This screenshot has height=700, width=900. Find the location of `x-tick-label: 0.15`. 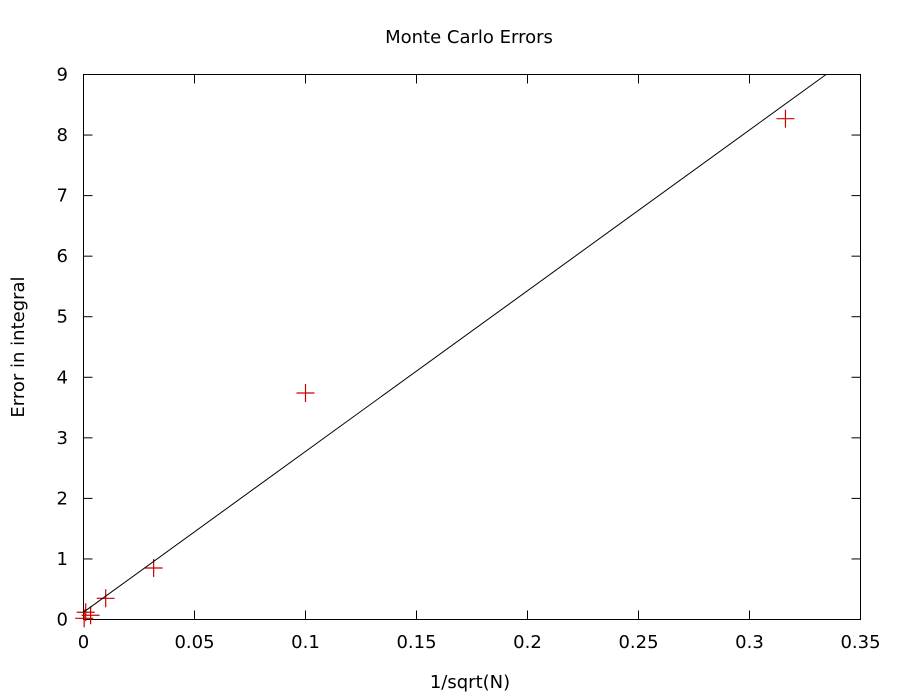

x-tick-label: 0.15 is located at coordinates (416, 642).